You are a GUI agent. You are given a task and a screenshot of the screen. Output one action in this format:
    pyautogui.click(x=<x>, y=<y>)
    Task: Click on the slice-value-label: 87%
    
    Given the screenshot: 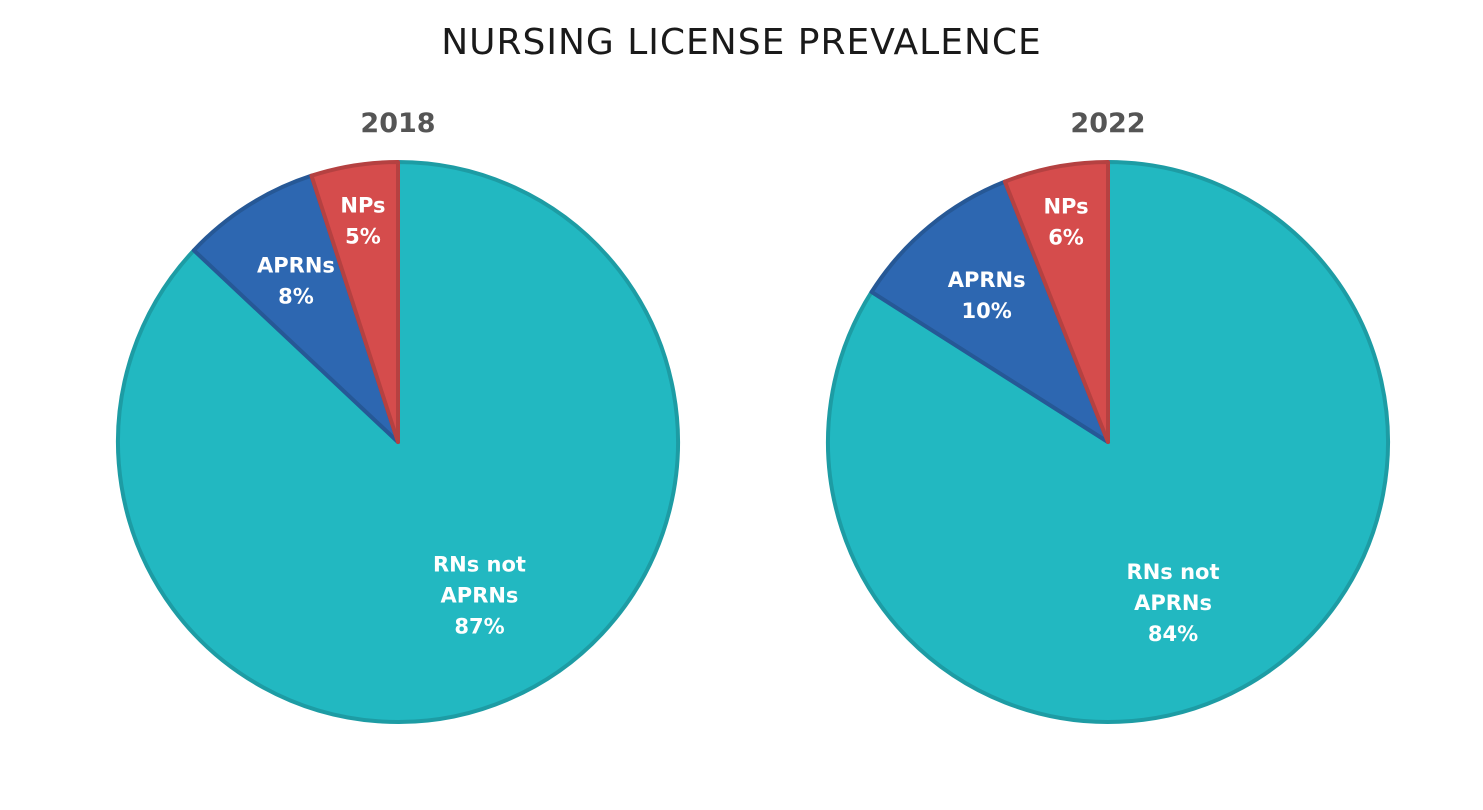 What is the action you would take?
    pyautogui.click(x=479, y=626)
    